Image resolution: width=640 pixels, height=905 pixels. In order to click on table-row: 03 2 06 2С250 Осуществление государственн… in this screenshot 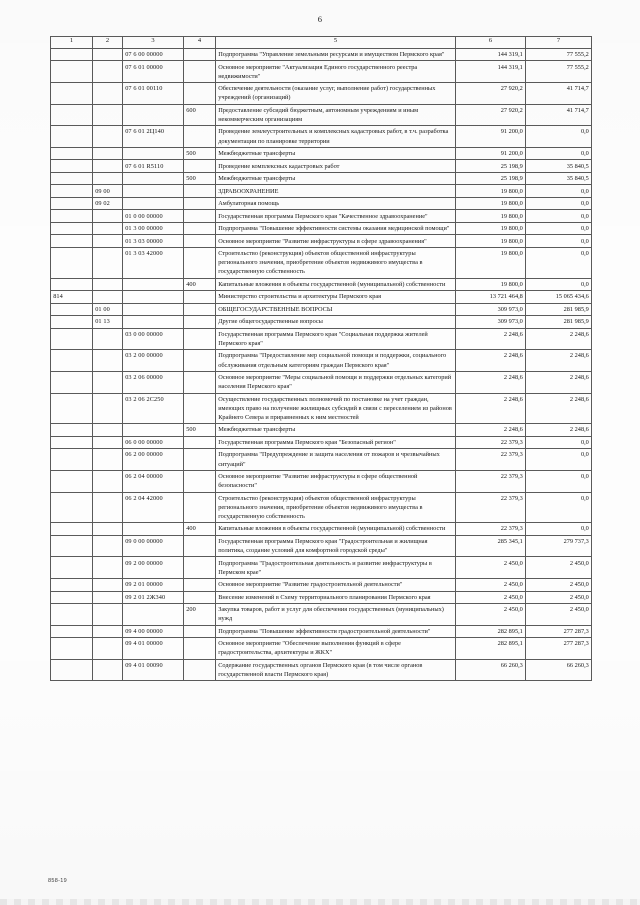, I will do `click(321, 408)`.